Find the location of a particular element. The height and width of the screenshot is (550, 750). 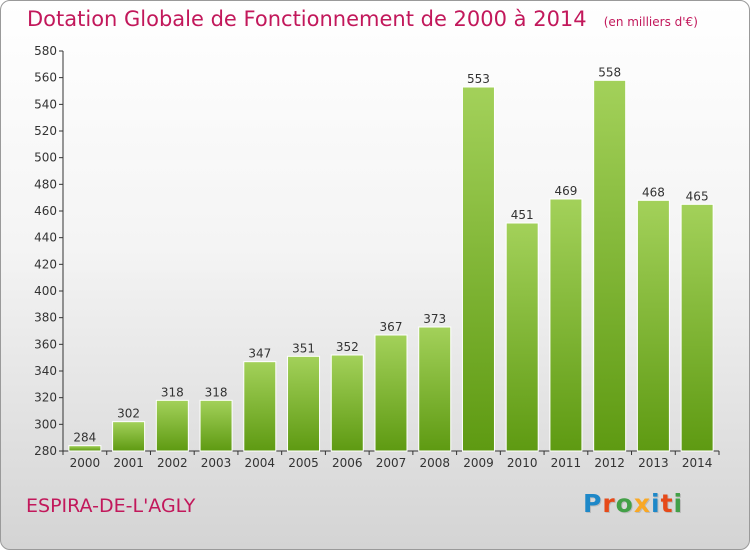

x-tick-label: 2013 is located at coordinates (653, 463).